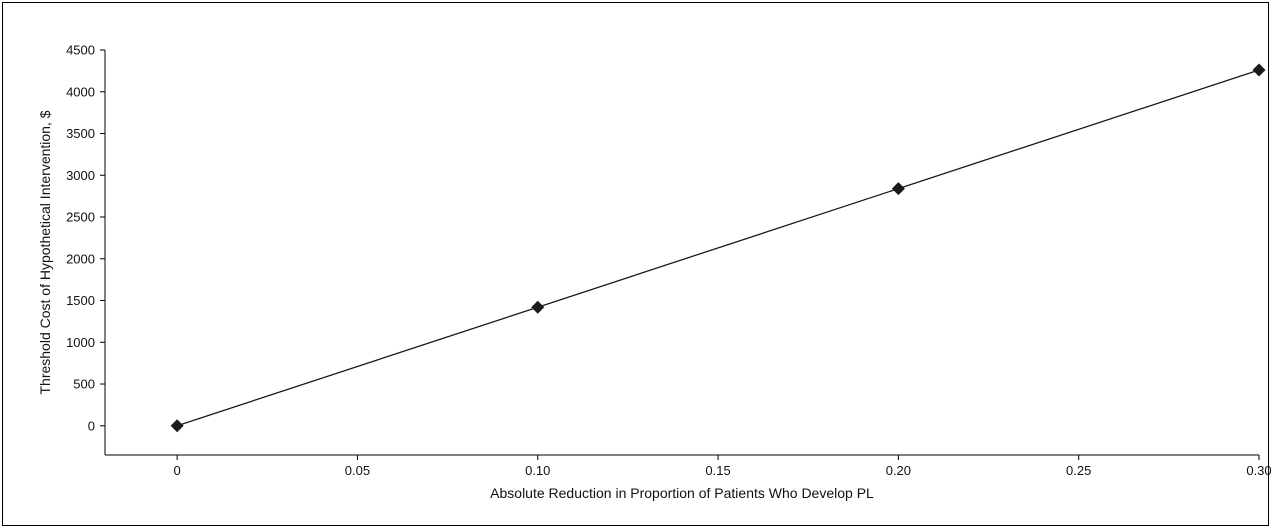 The width and height of the screenshot is (1274, 531). Describe the element at coordinates (357, 470) in the screenshot. I see `x-tick-label: 0.05` at that location.